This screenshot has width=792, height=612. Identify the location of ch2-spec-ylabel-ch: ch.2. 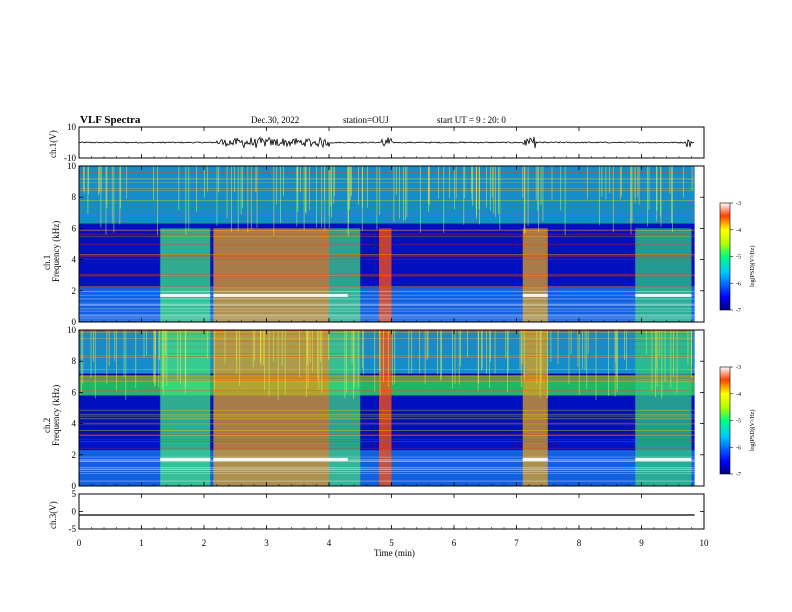
(47, 425).